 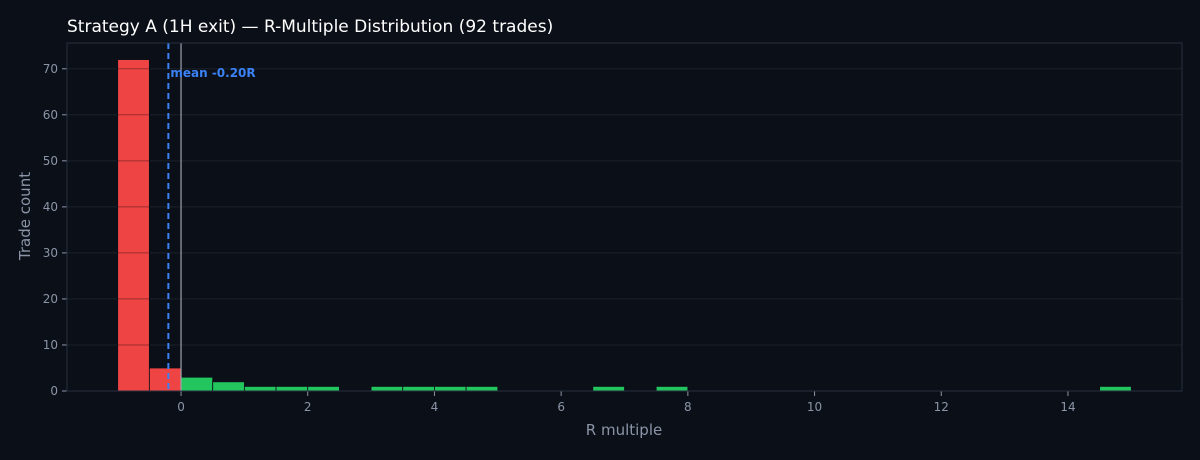 What do you see at coordinates (624, 430) in the screenshot?
I see `x-axis-label: R multiple` at bounding box center [624, 430].